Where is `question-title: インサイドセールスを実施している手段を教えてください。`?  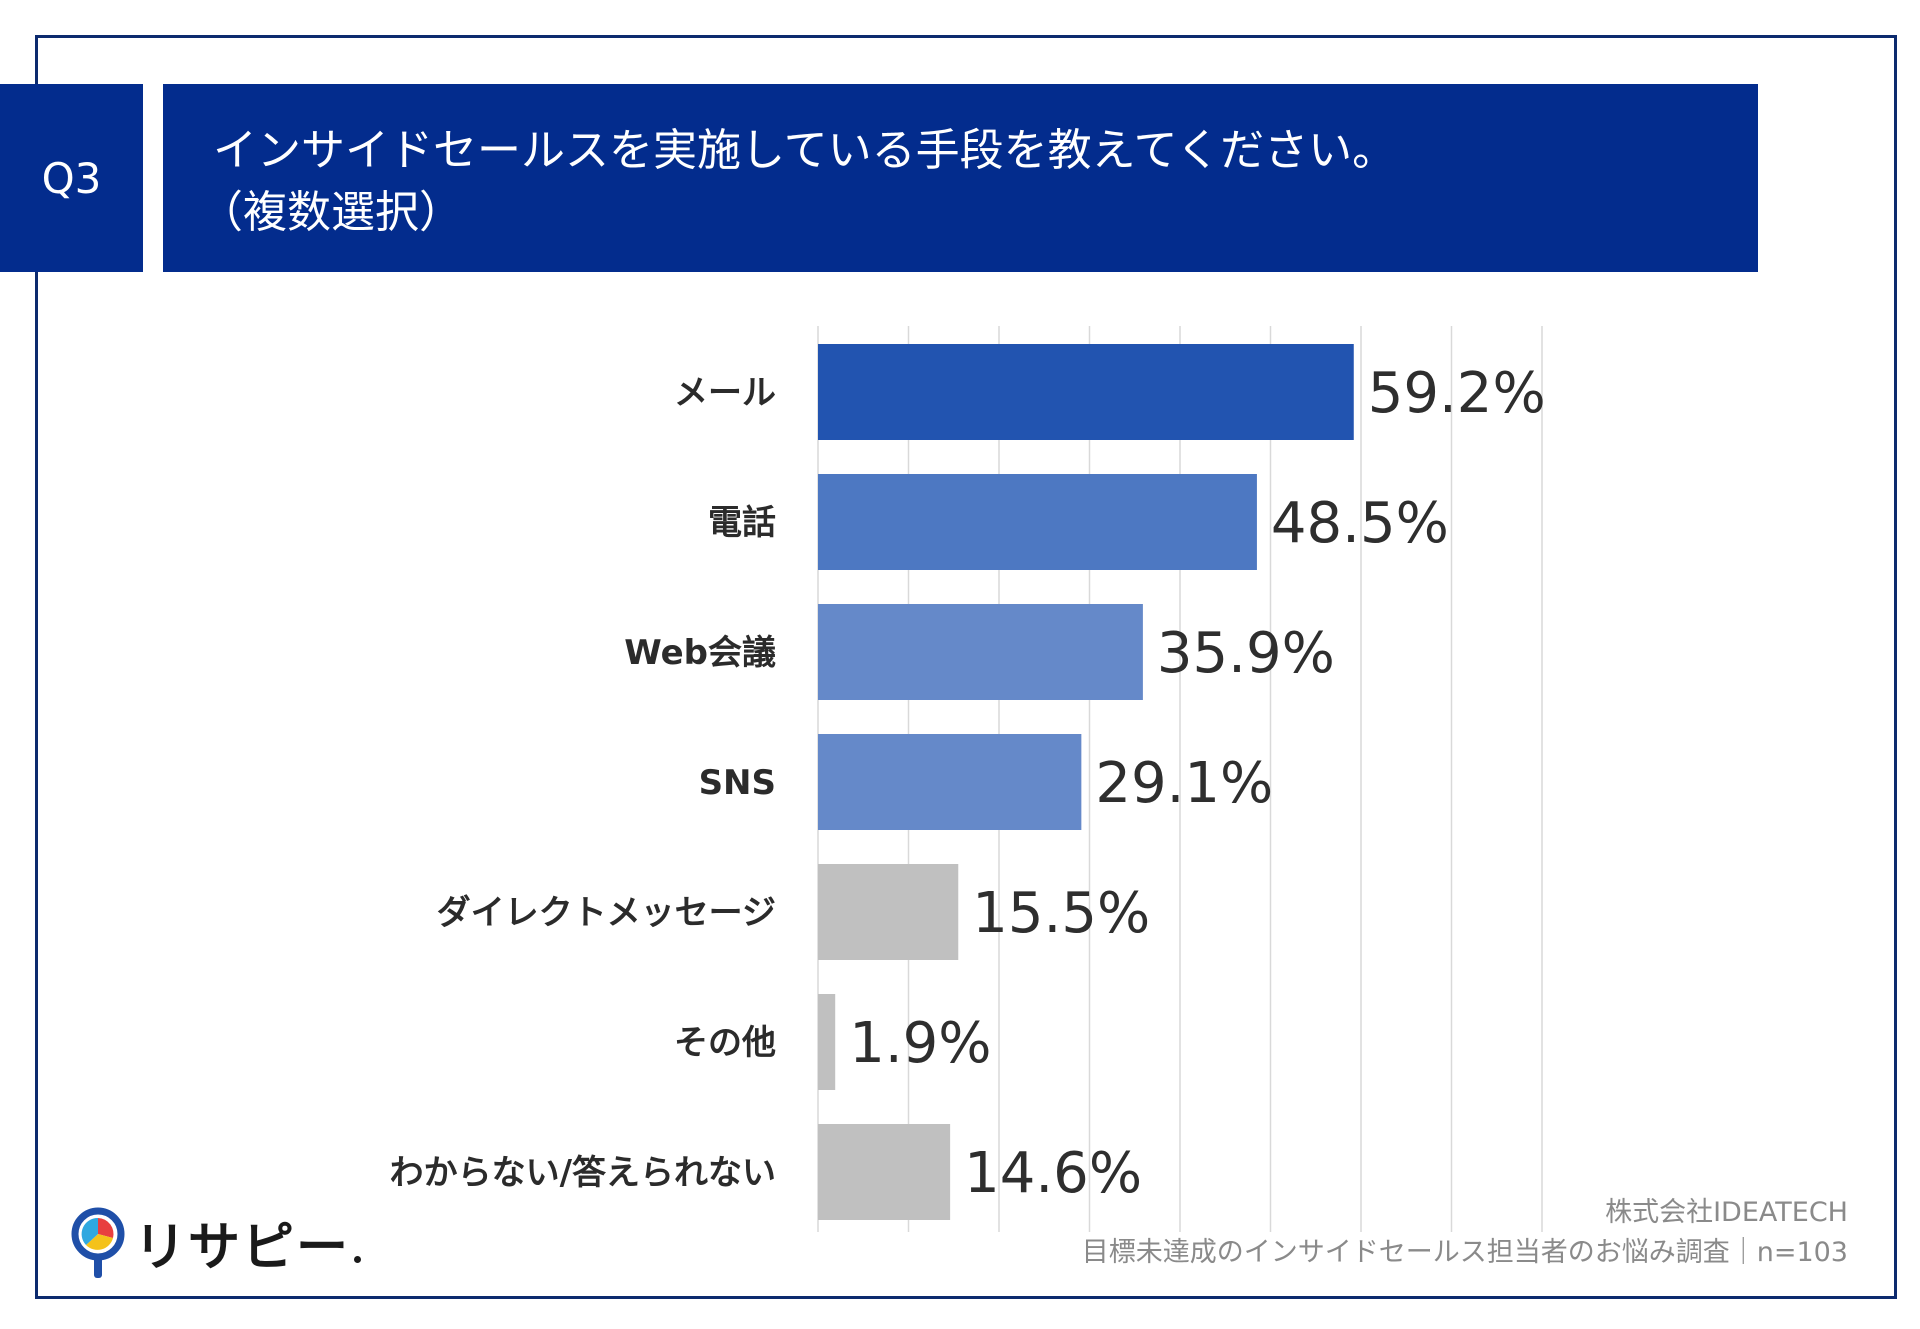
question-title: インサイドセールスを実施している手段を教えてください。 is located at coordinates (805, 150).